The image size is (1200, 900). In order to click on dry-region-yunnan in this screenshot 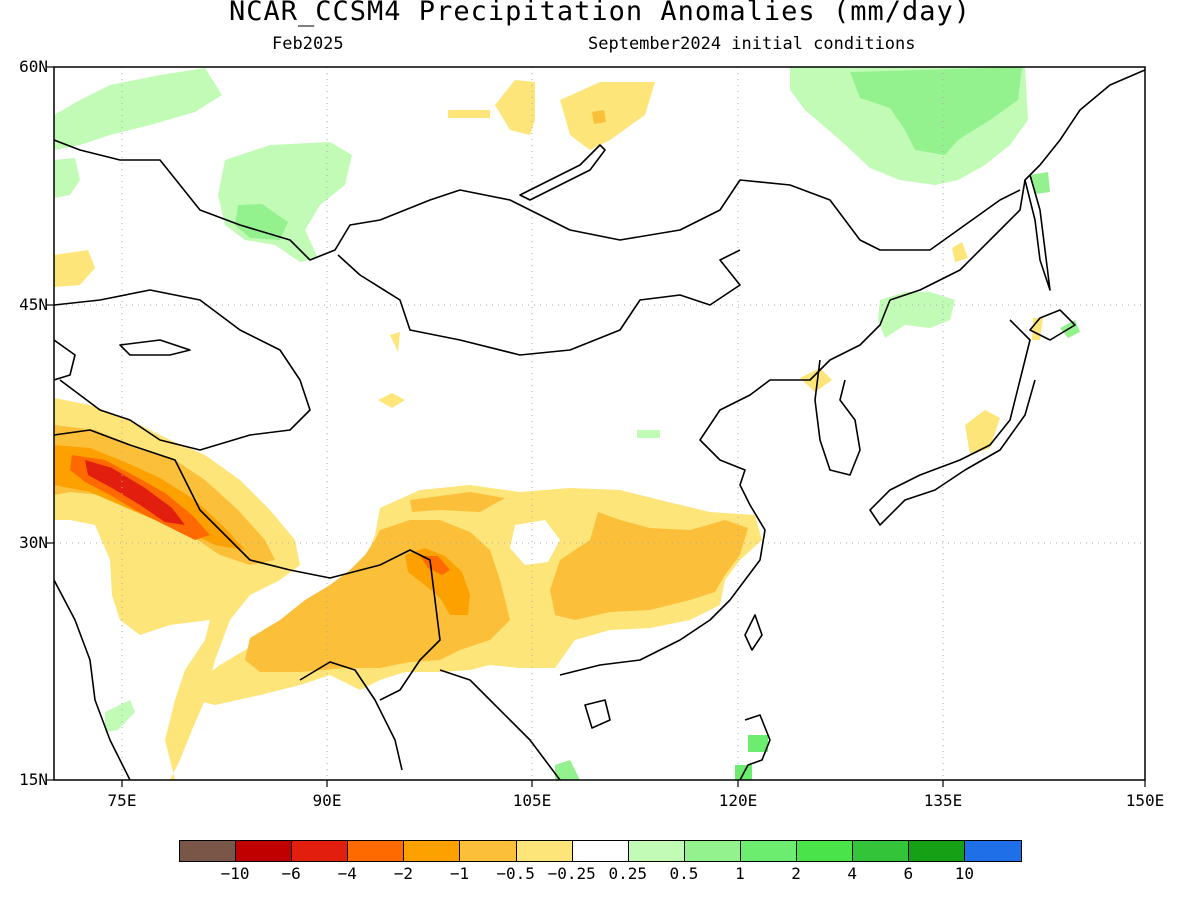, I will do `click(377, 582)`.